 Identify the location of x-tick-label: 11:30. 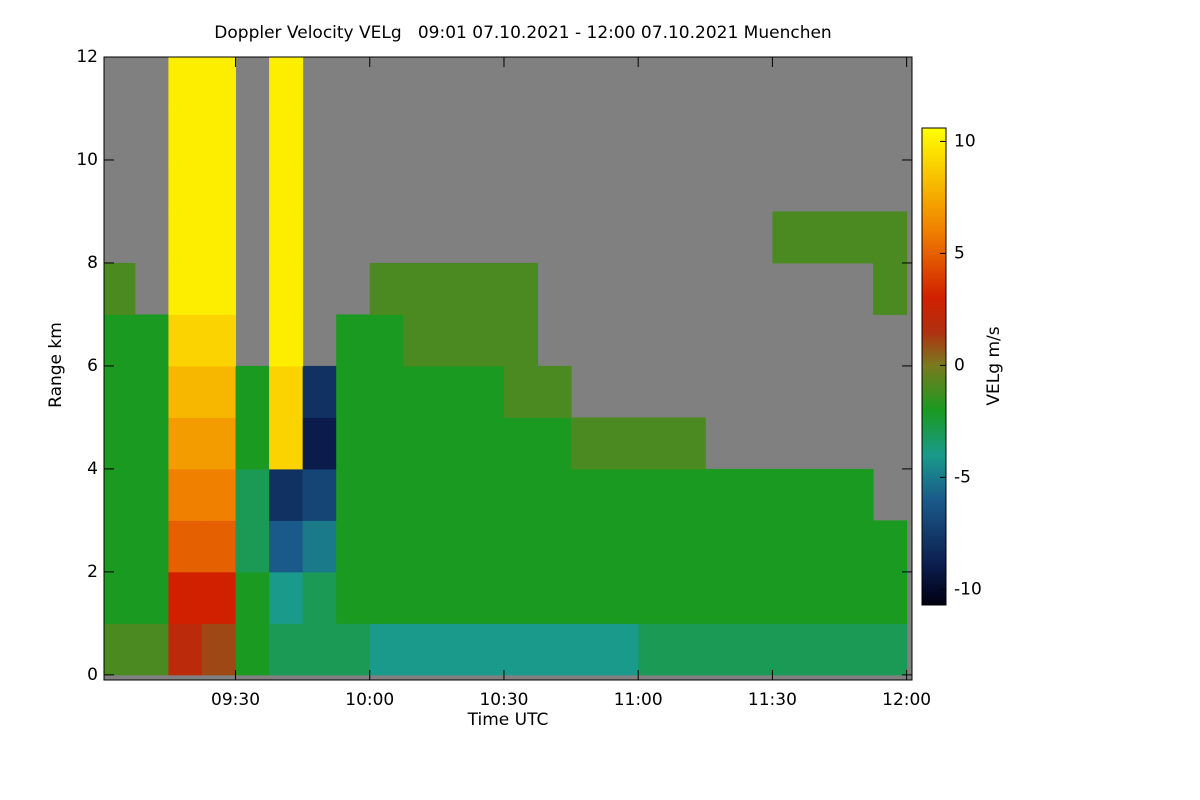
(772, 700).